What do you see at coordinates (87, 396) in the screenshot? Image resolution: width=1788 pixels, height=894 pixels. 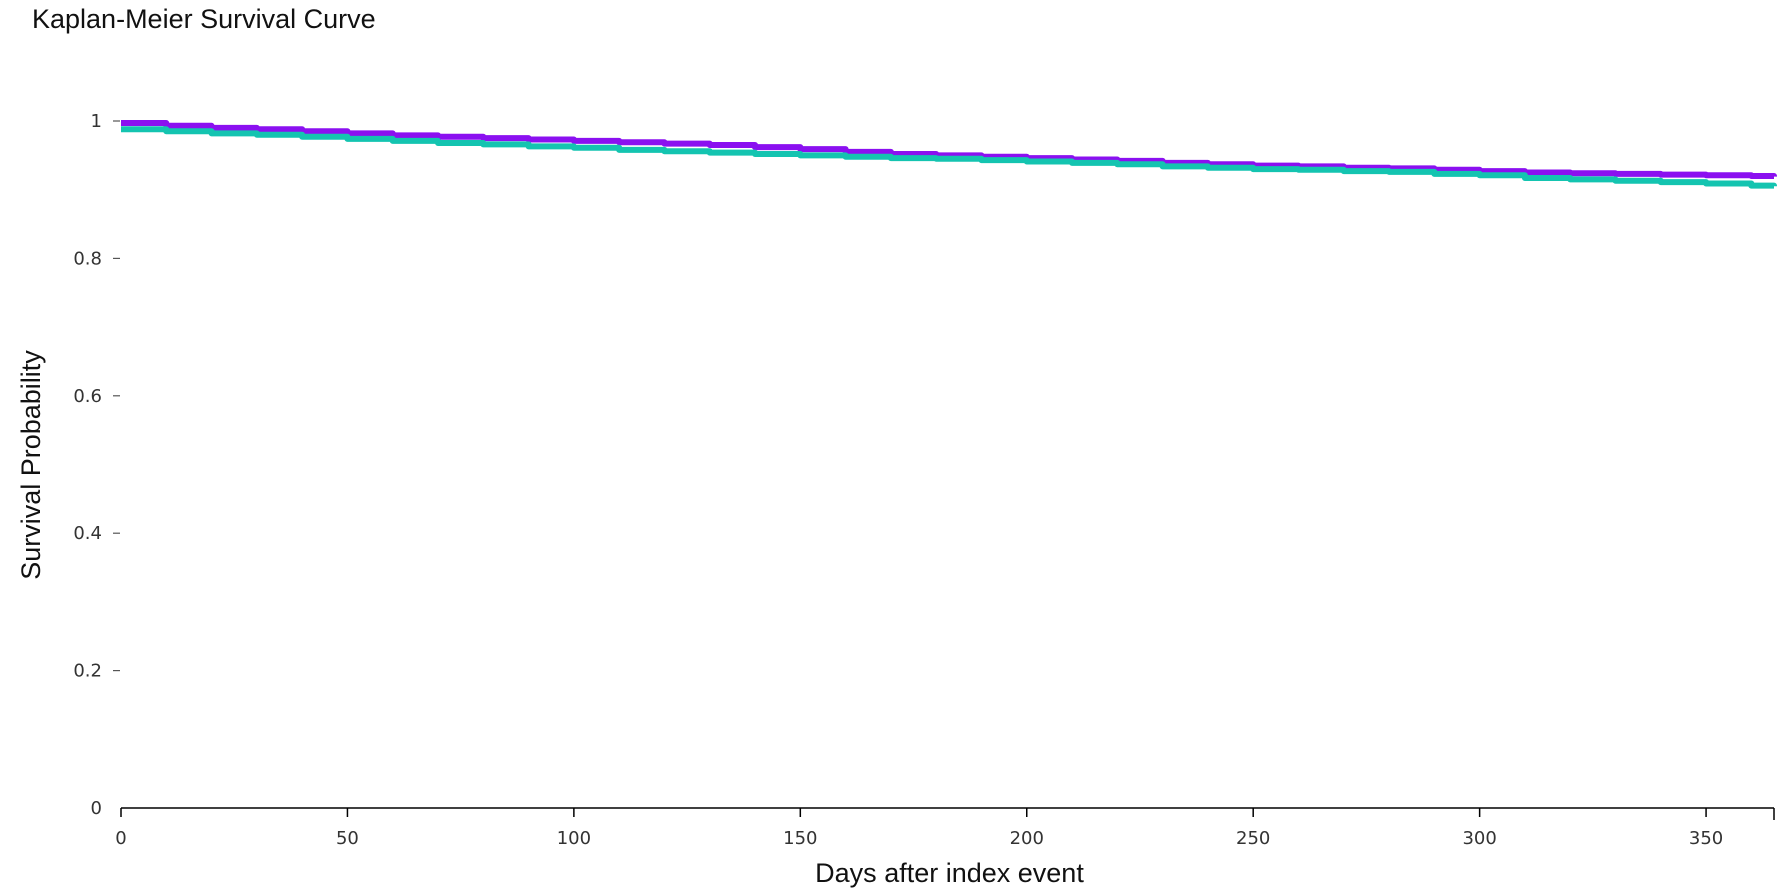 I see `y-tick-label: 0.6` at bounding box center [87, 396].